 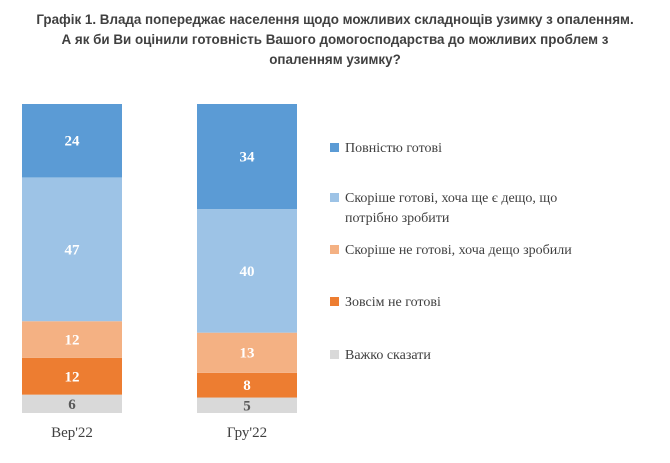 I want to click on data-label: 40, so click(x=247, y=272).